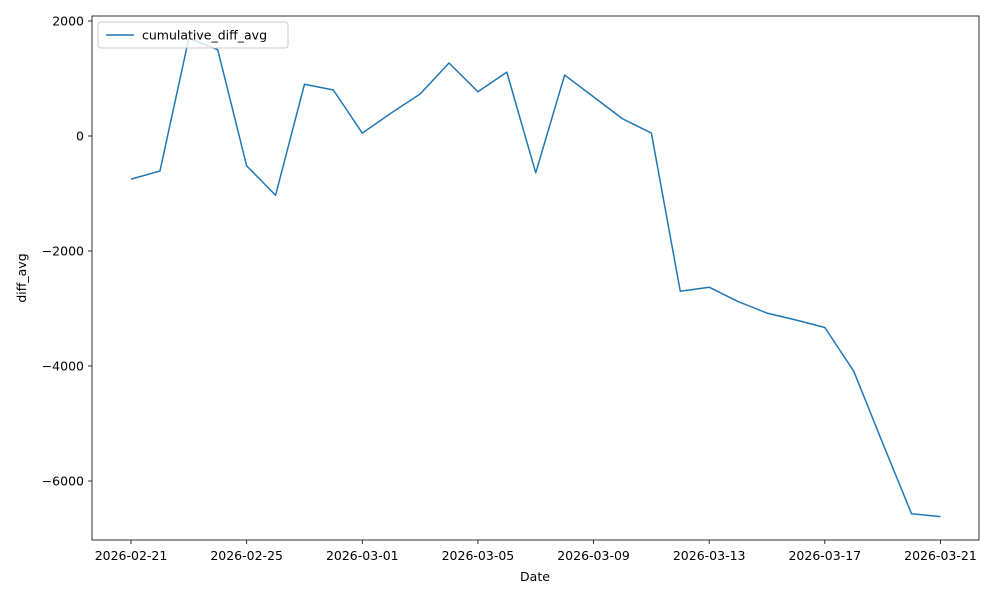 The width and height of the screenshot is (1000, 600). I want to click on y-axis-label: diff_avg, so click(21, 277).